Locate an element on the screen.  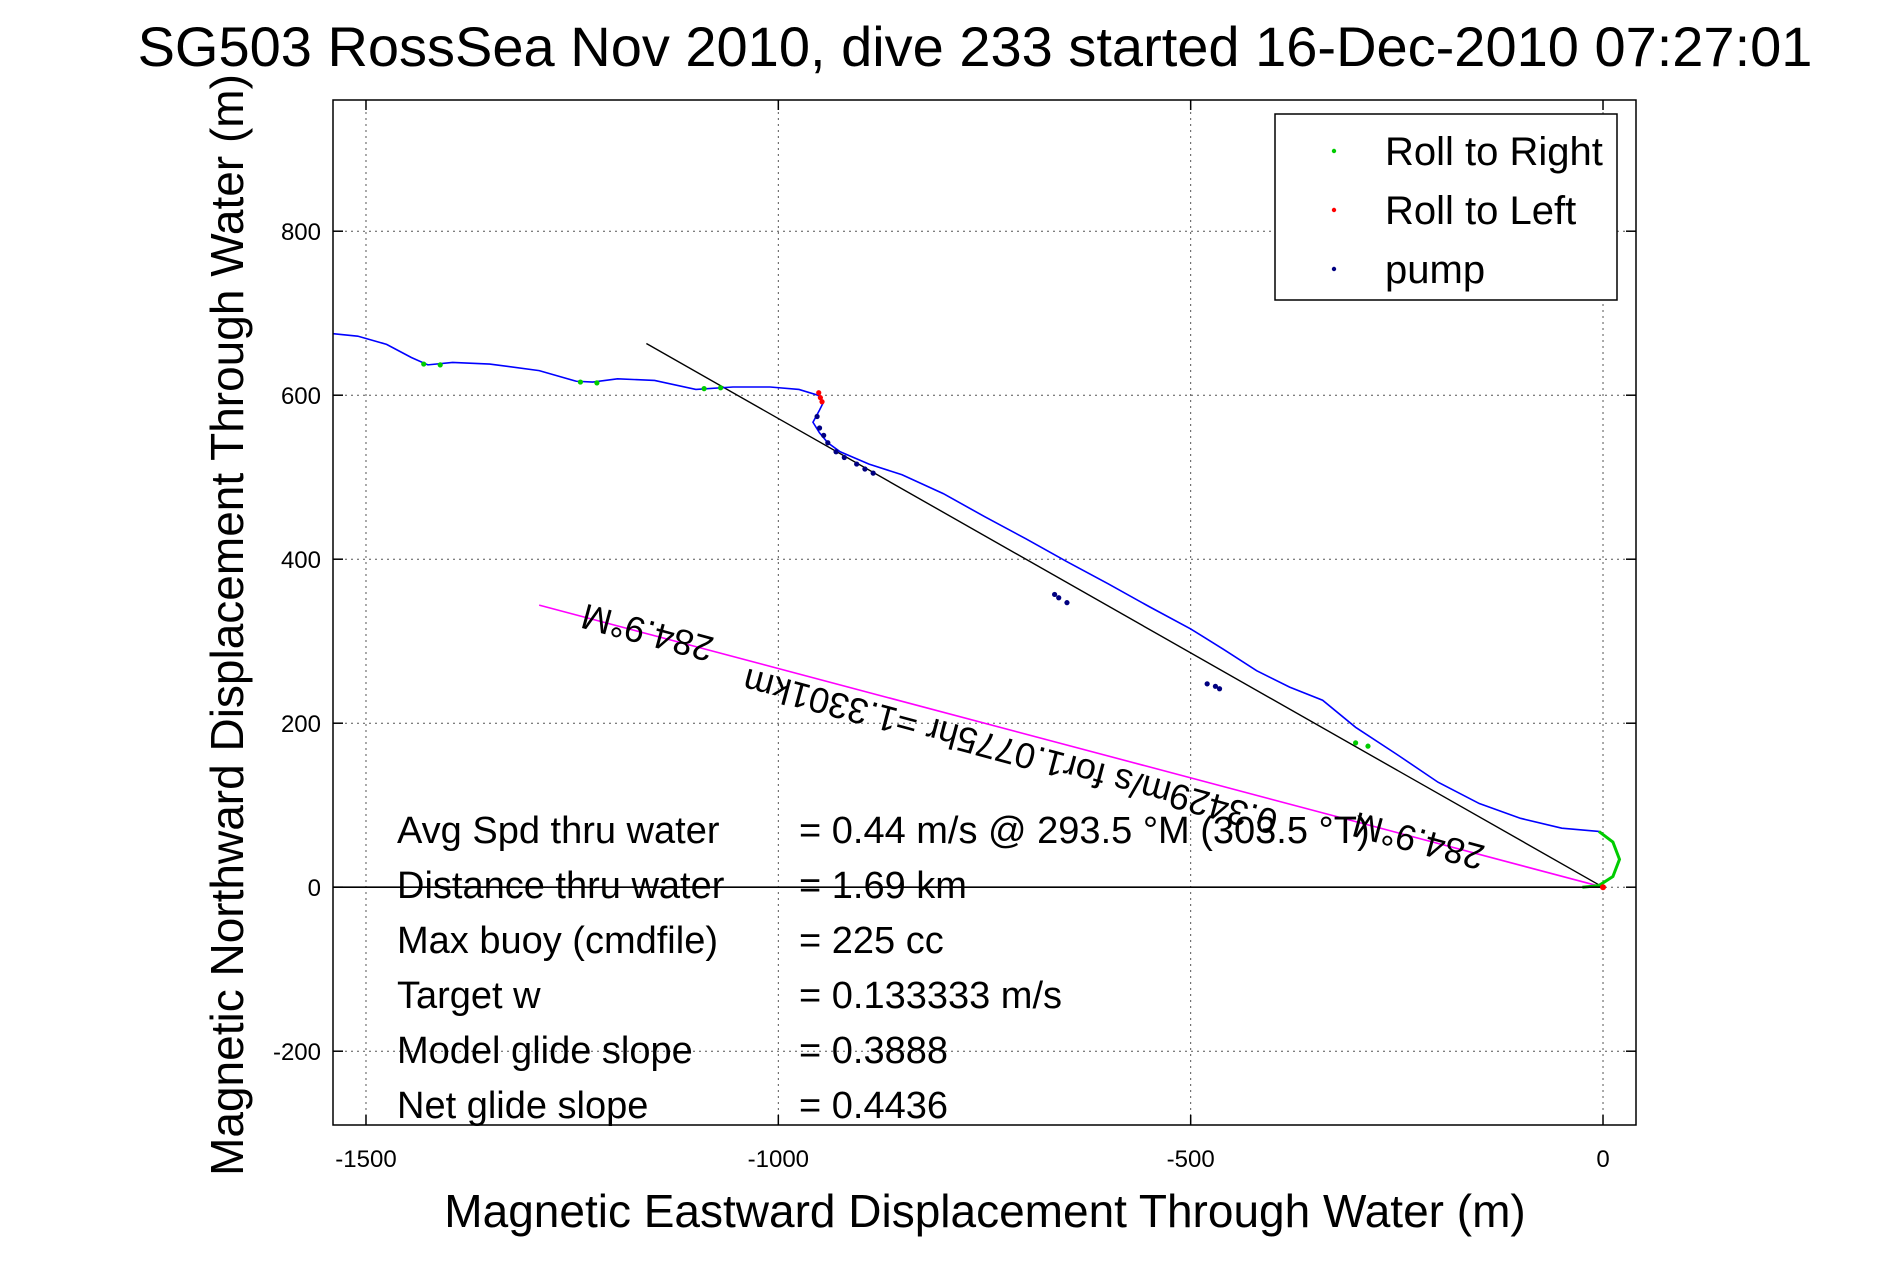
stats-label: Distance thru water is located at coordinates (561, 886).